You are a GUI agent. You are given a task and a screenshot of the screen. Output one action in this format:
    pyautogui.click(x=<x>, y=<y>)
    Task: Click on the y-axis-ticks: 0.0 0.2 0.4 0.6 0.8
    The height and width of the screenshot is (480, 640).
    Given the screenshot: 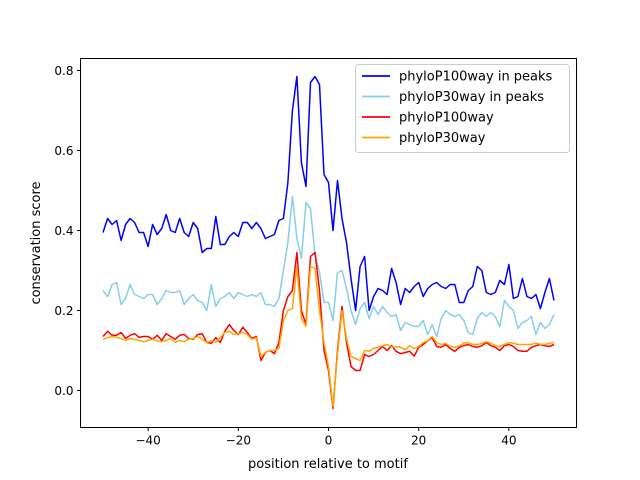 What is the action you would take?
    pyautogui.click(x=67, y=231)
    